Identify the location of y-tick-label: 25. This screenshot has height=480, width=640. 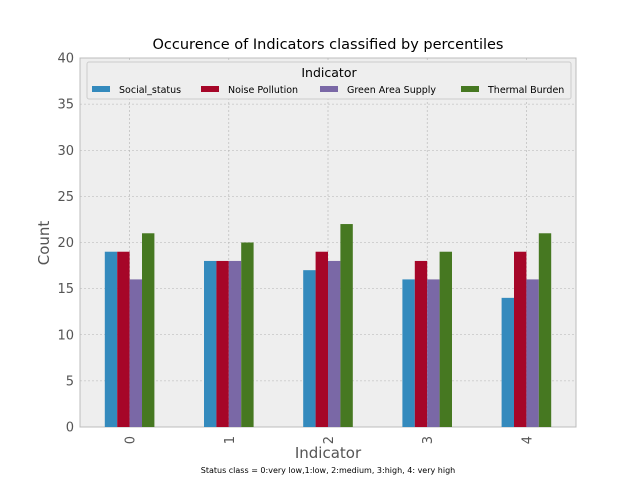
(65, 197).